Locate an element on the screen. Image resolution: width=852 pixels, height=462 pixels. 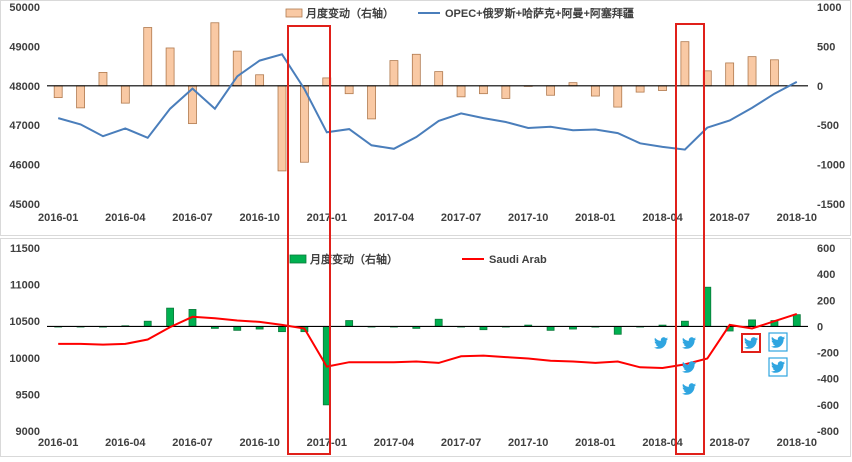
x-tick-label: 2017-01 is located at coordinates (327, 443).